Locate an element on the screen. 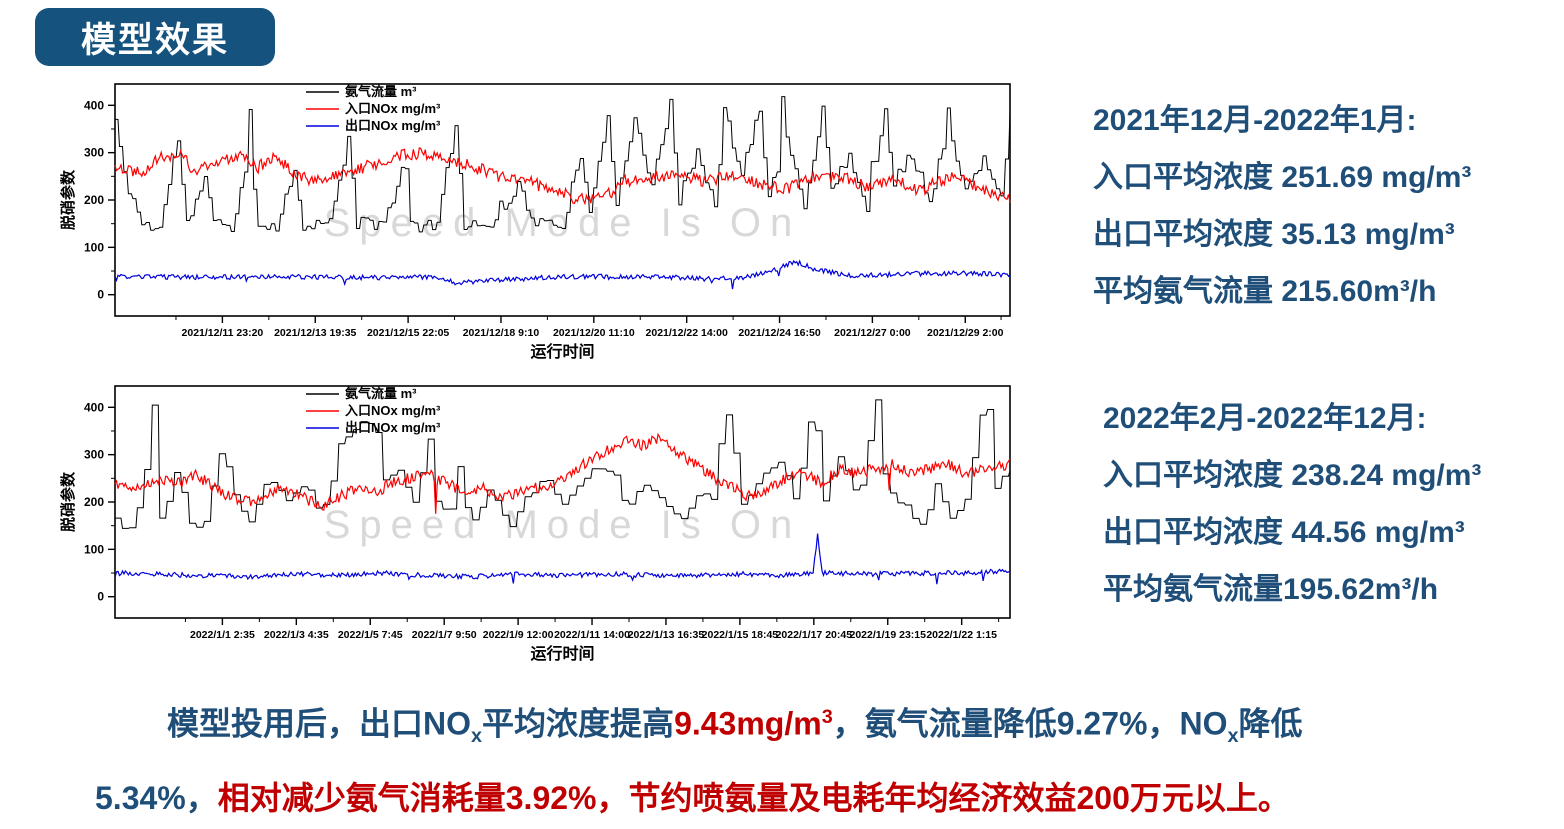  x-tick-label: 2021/12/13 19:35 is located at coordinates (315, 333).